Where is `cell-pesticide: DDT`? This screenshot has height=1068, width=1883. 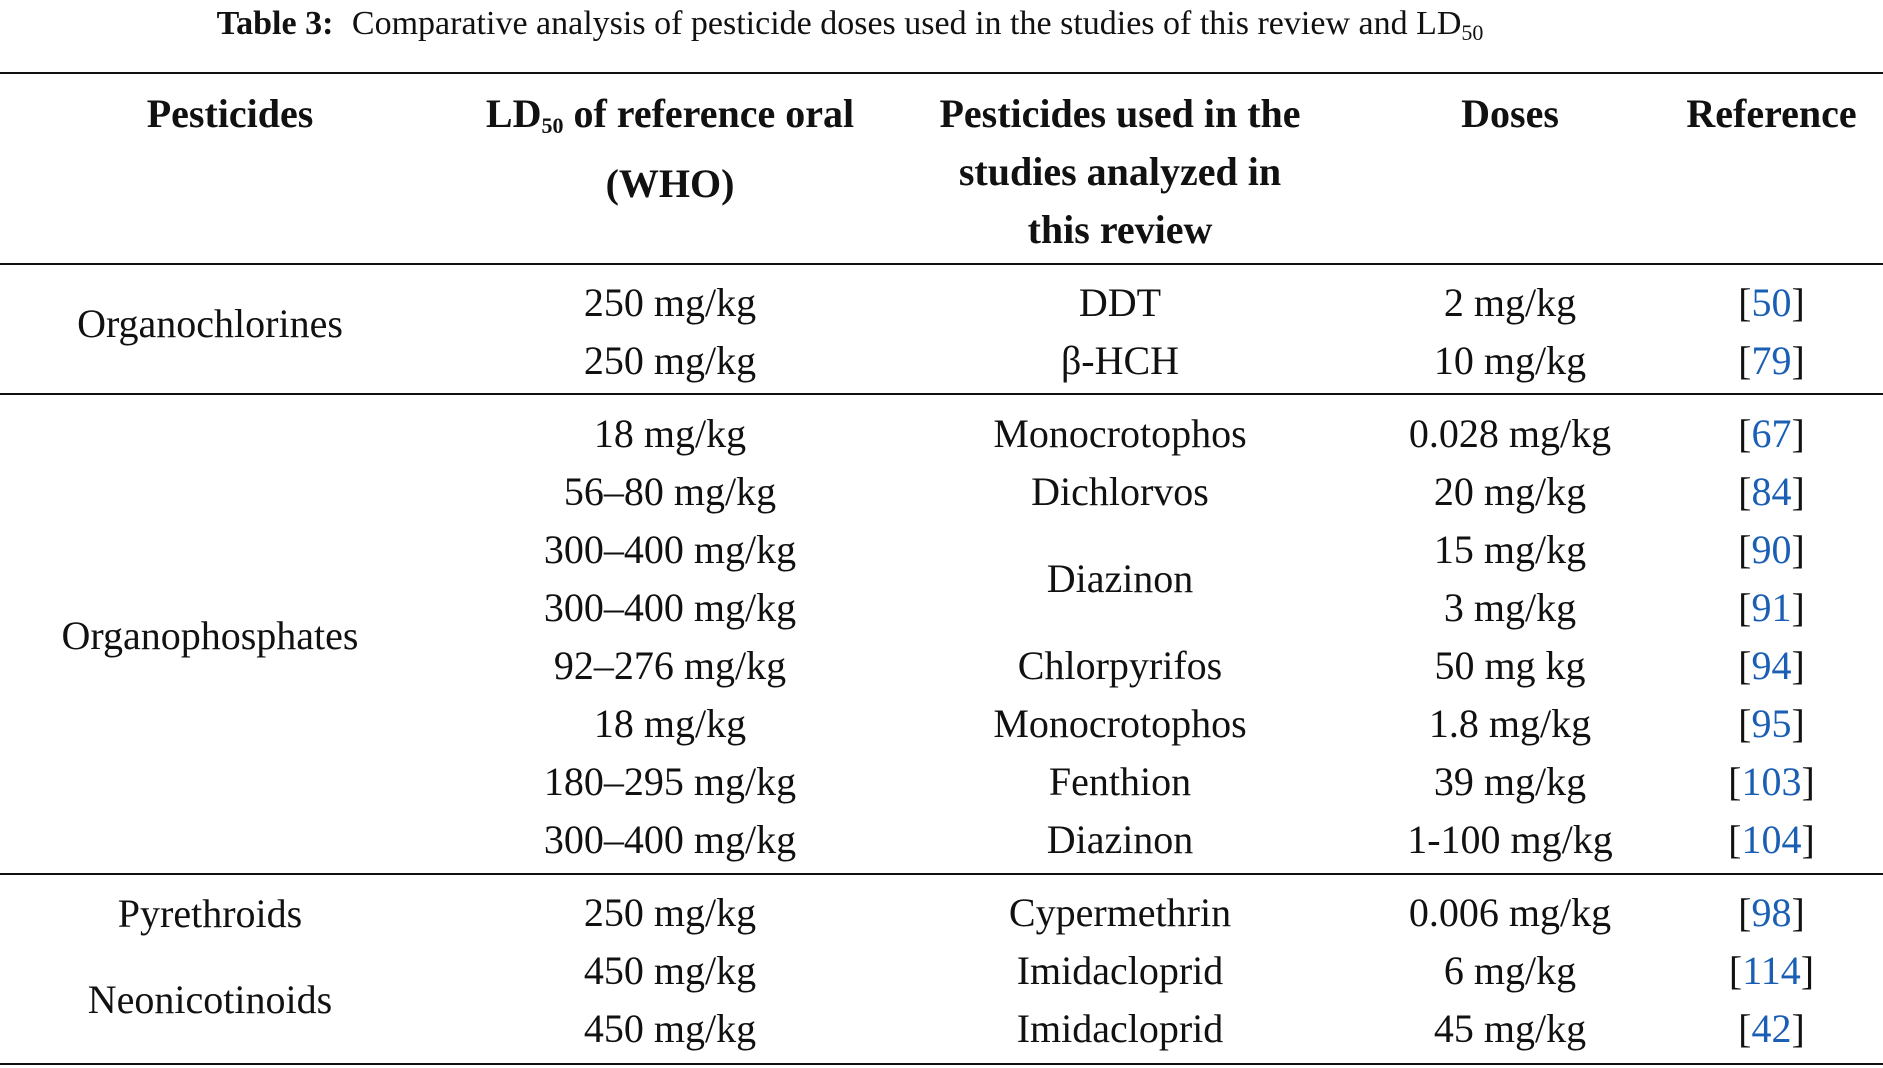 cell-pesticide: DDT is located at coordinates (1120, 302).